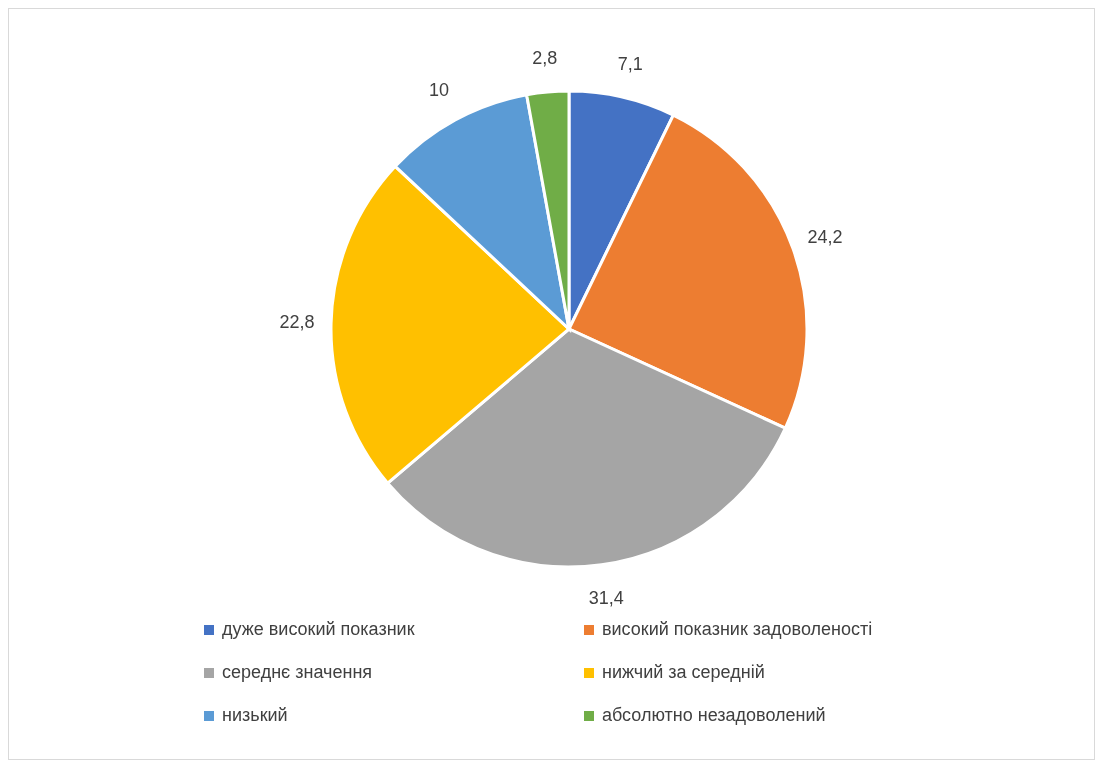  What do you see at coordinates (255, 715) in the screenshot?
I see `legend-label: низький` at bounding box center [255, 715].